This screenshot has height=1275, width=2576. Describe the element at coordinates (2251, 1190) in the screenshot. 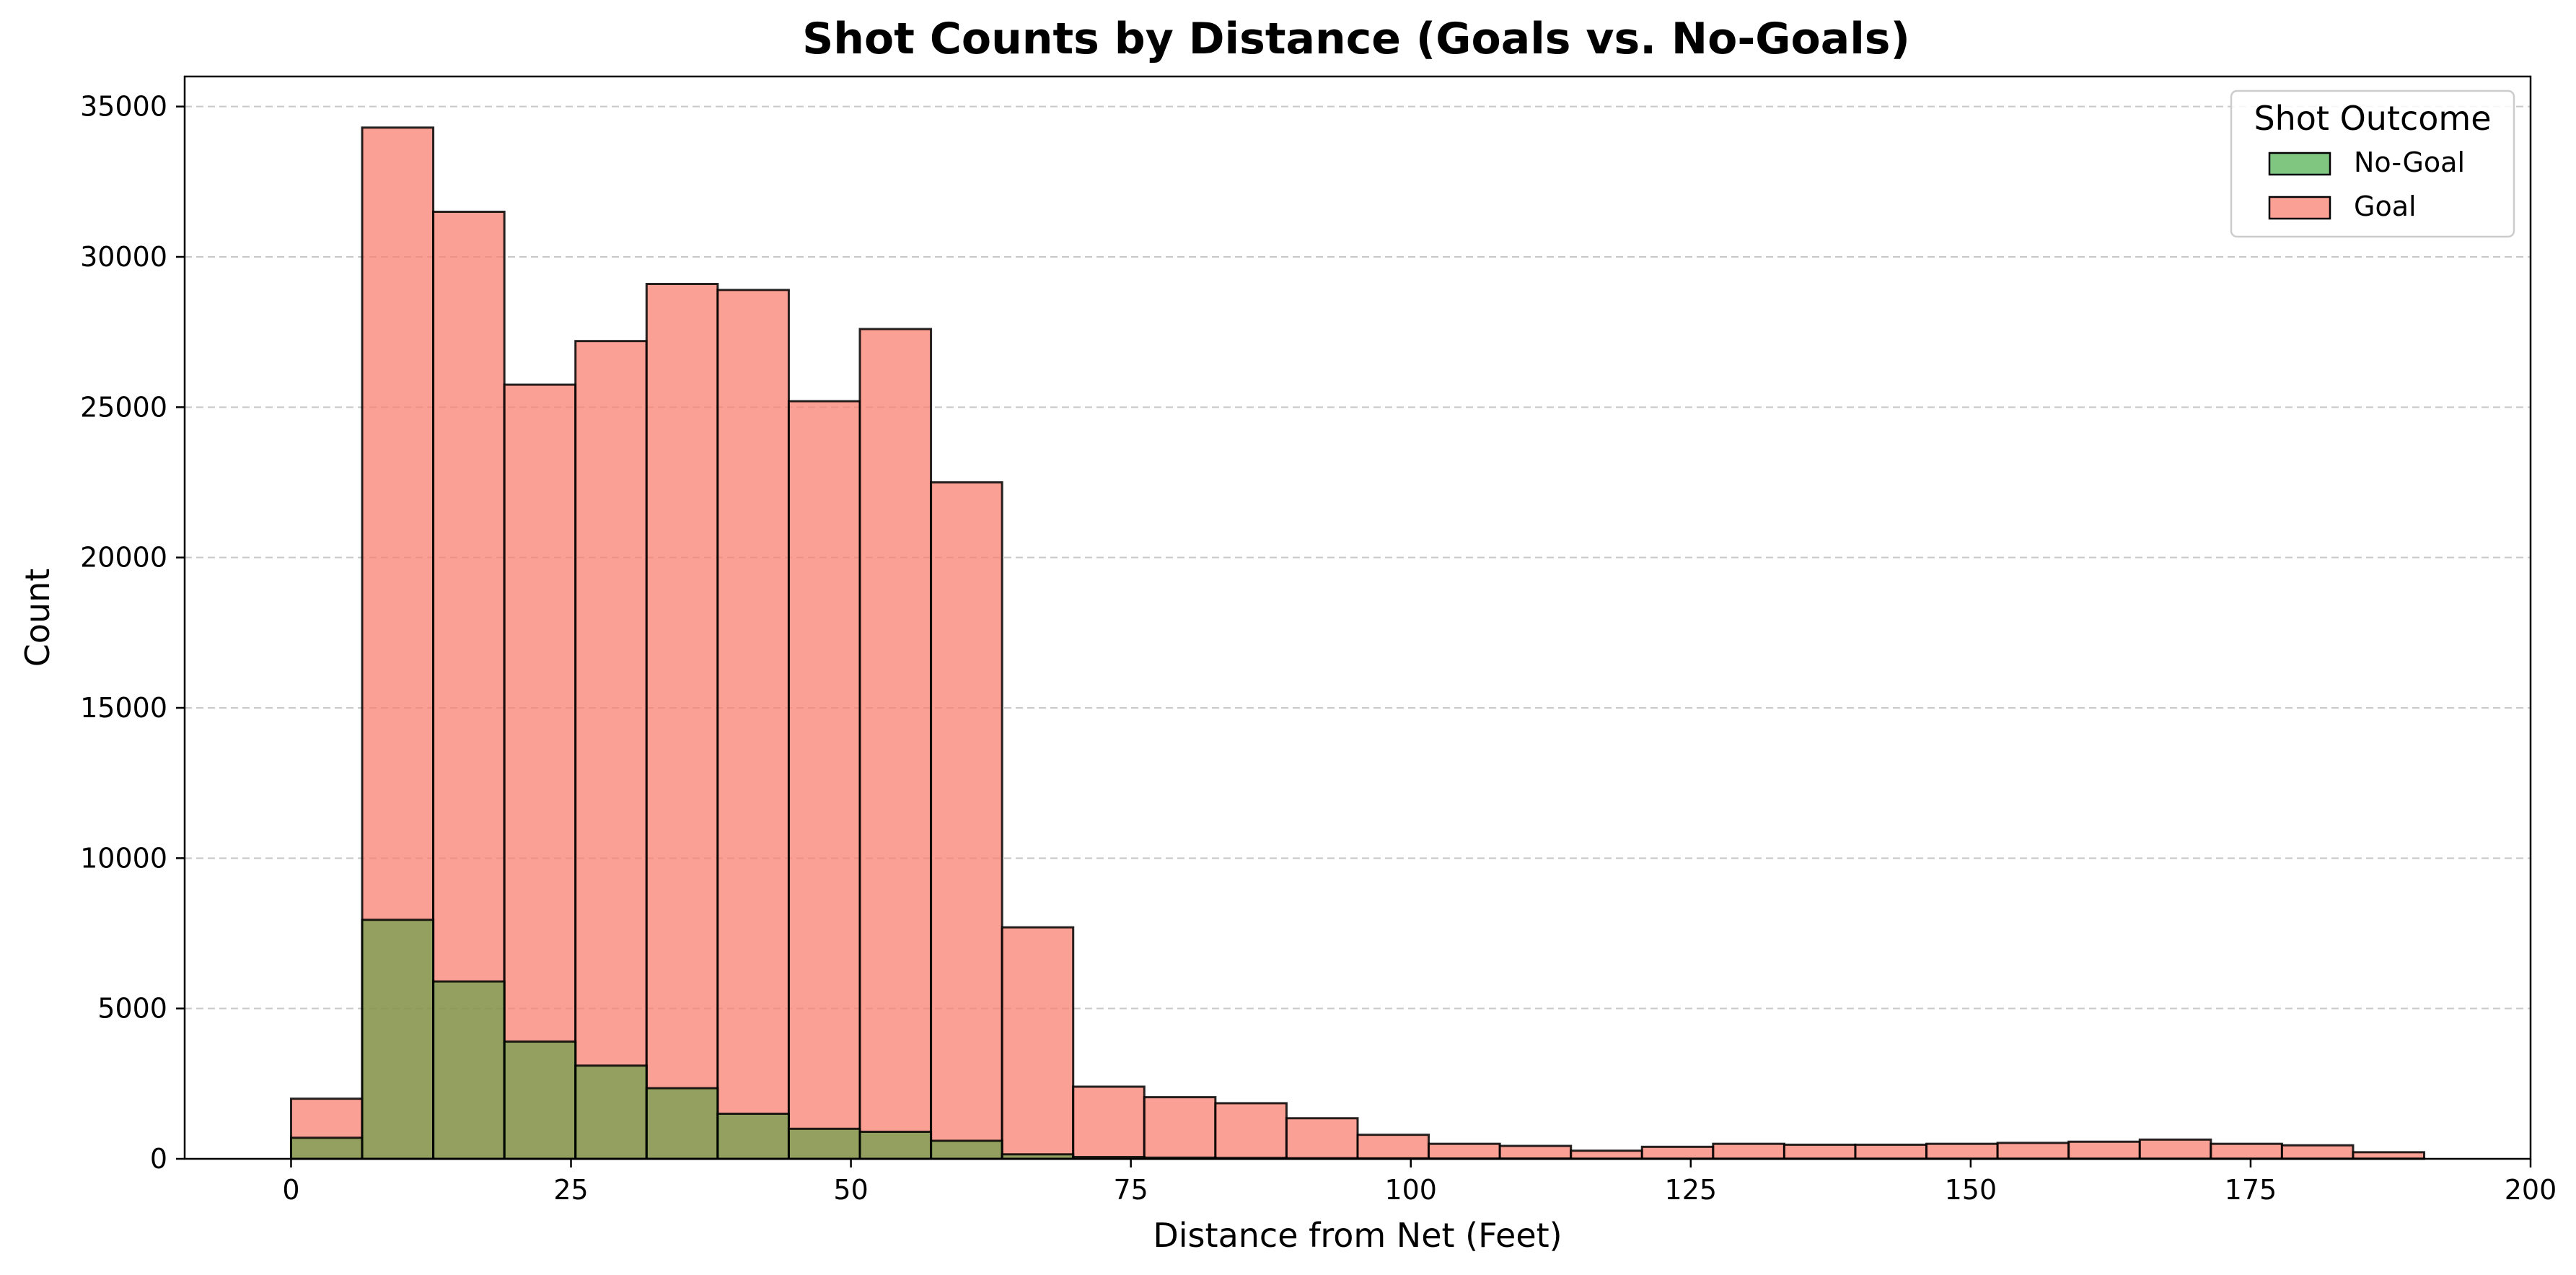

I see `x-tick-label: 175` at that location.